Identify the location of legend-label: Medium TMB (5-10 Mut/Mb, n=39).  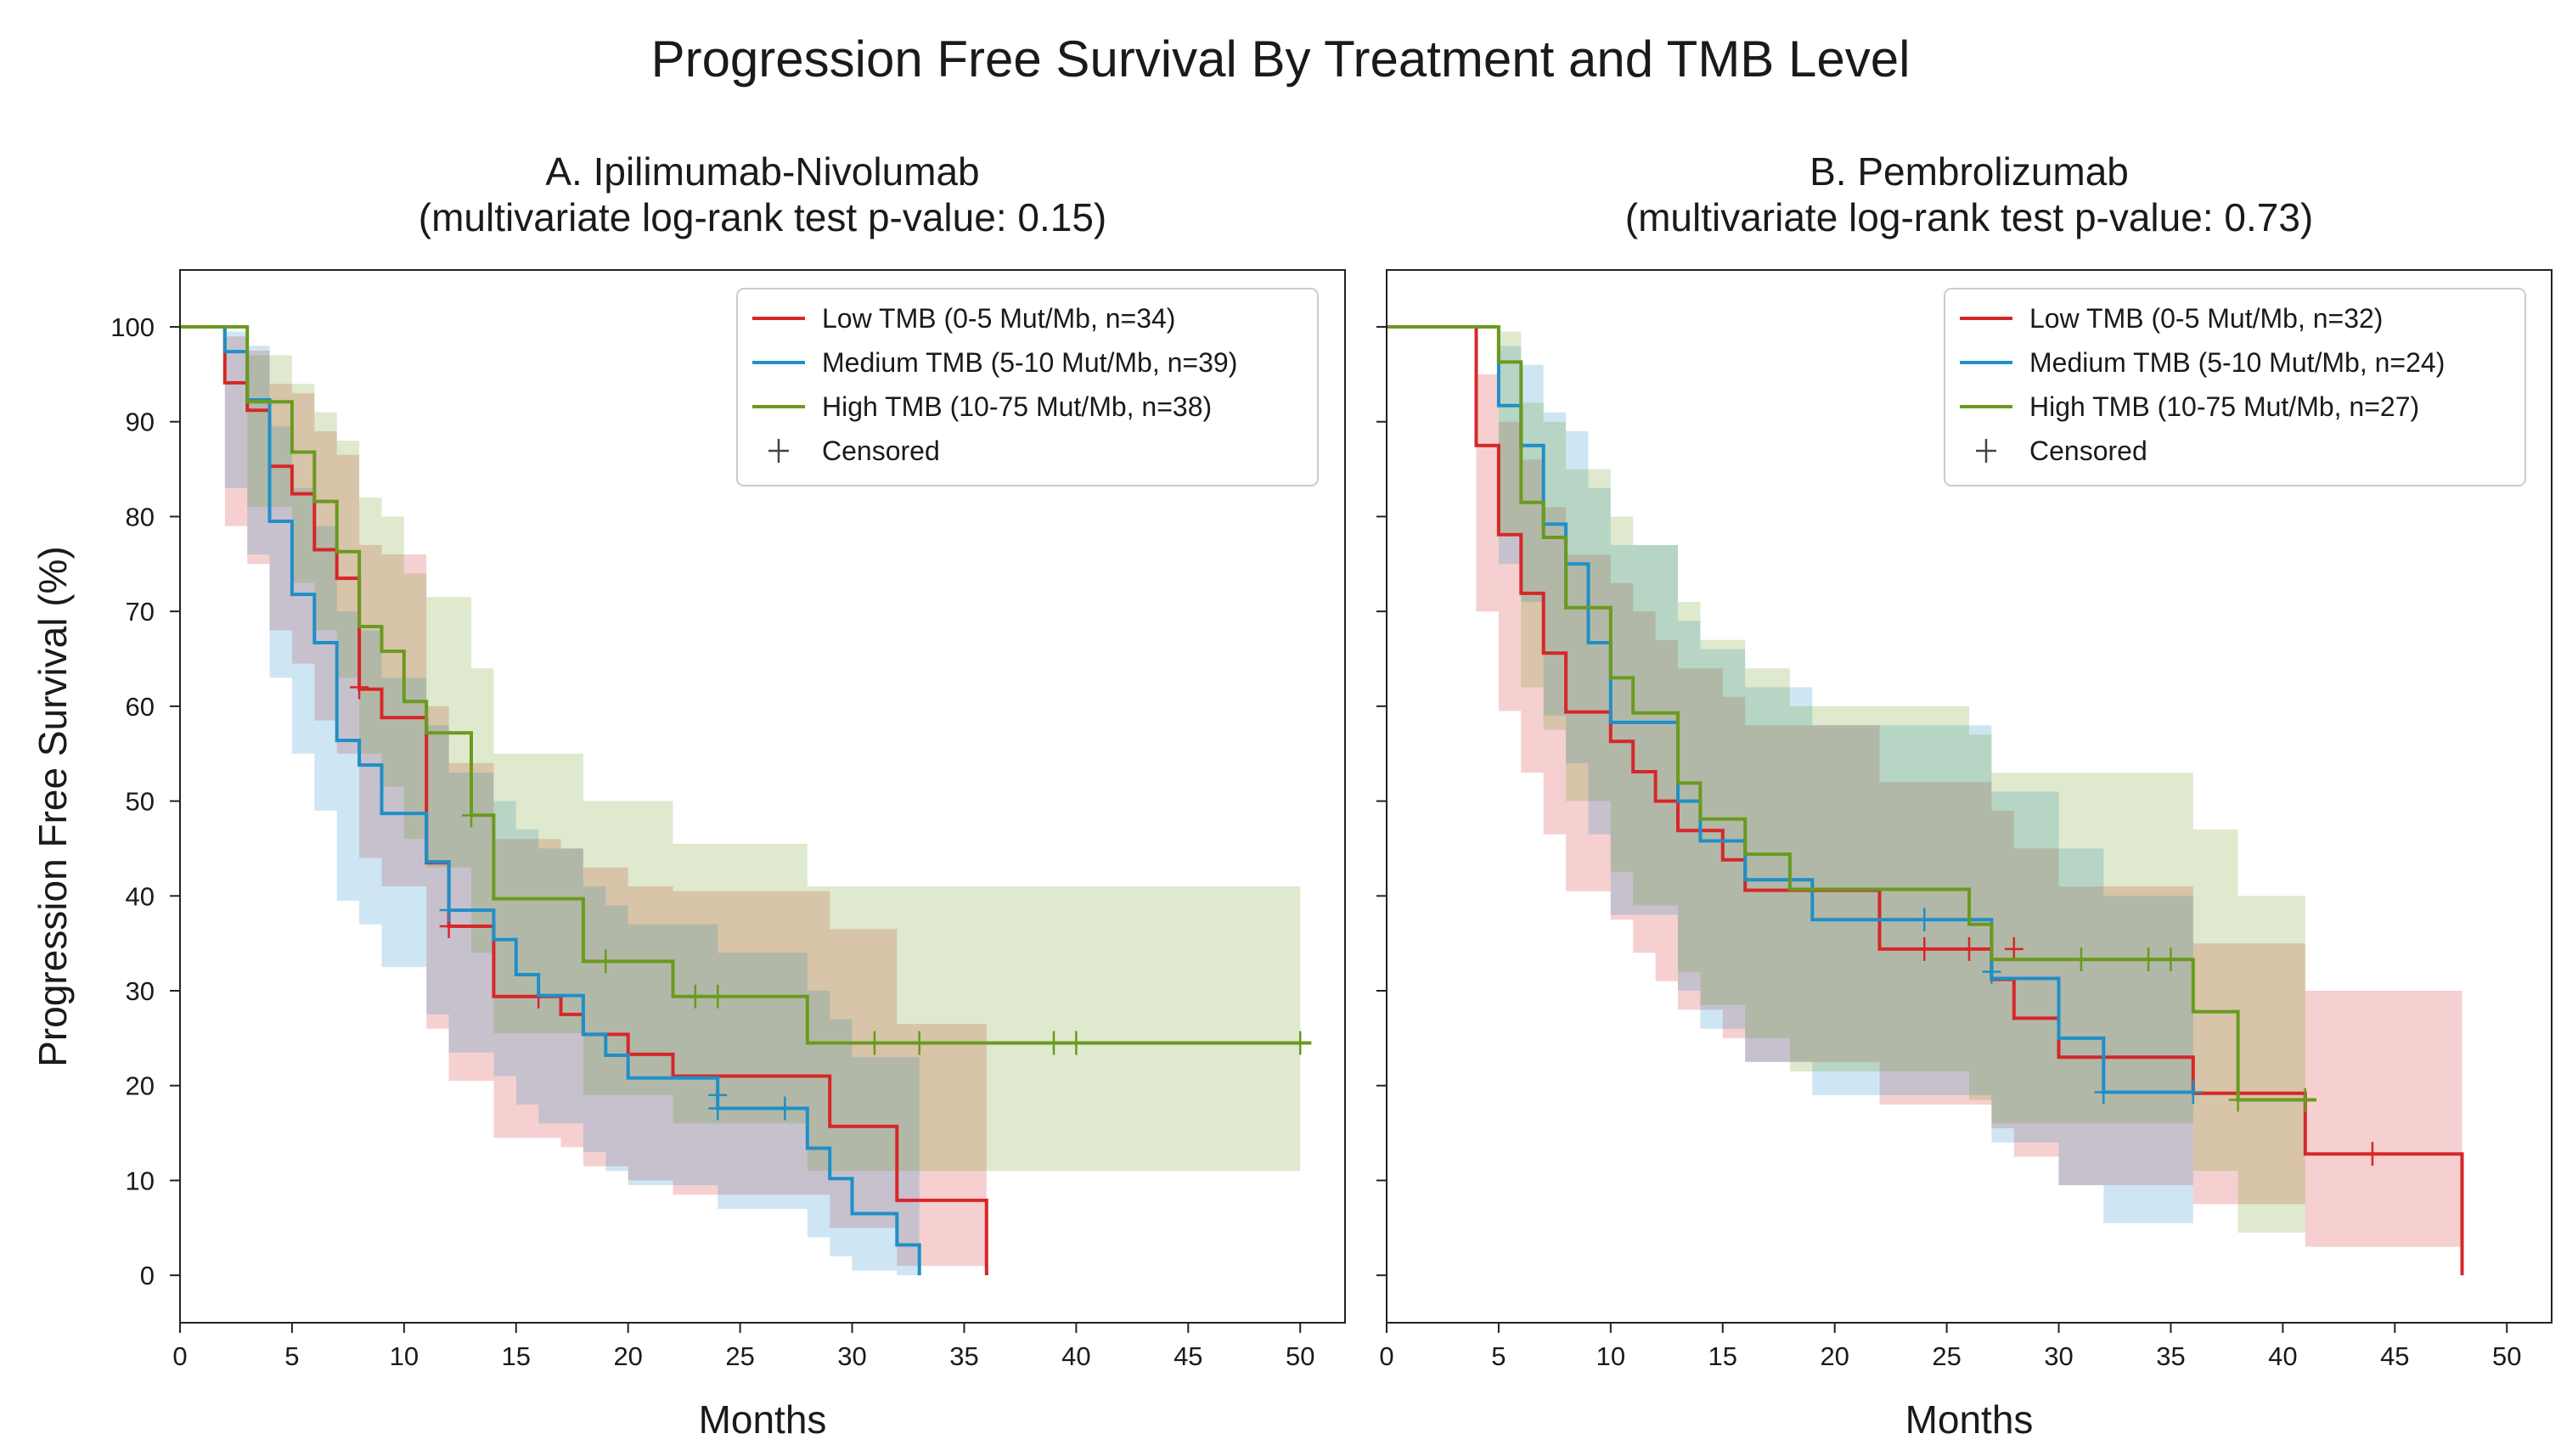
(1029, 362).